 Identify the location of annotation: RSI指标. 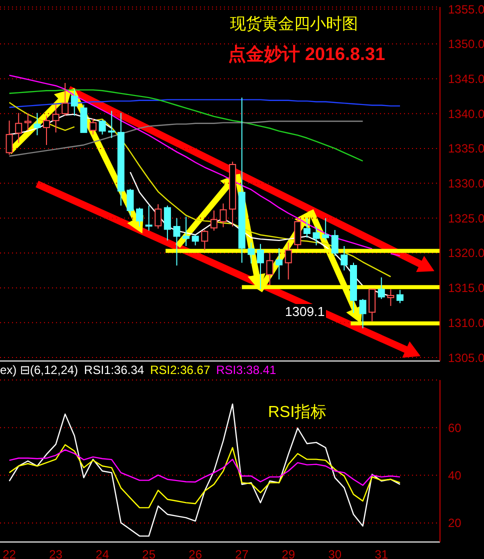
(297, 413).